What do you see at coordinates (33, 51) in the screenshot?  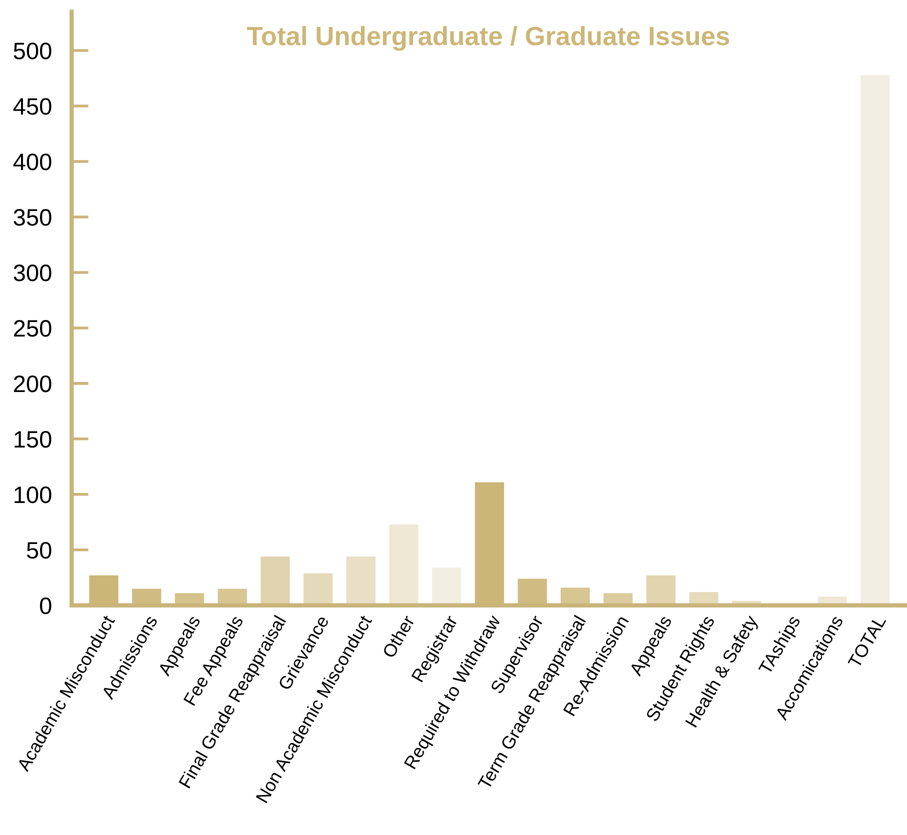 I see `y-tick-label: 500` at bounding box center [33, 51].